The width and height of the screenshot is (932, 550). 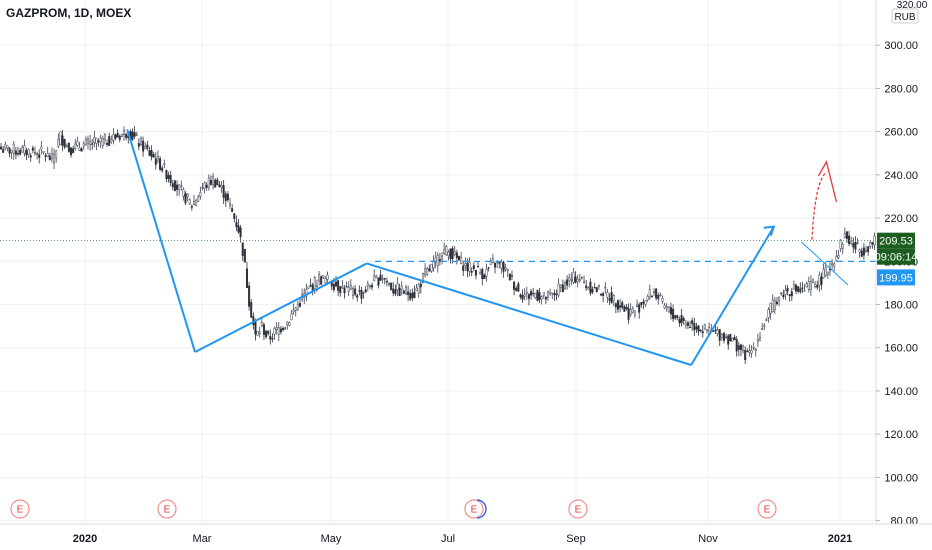 What do you see at coordinates (901, 478) in the screenshot?
I see `y-tick-label: 100.00` at bounding box center [901, 478].